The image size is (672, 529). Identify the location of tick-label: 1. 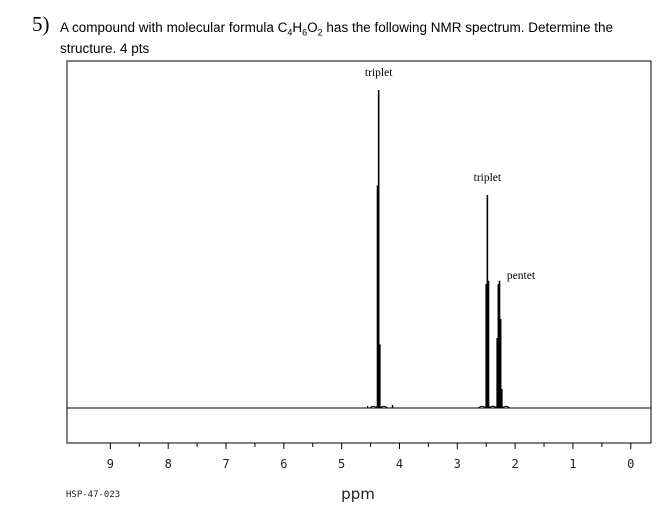
(572, 464).